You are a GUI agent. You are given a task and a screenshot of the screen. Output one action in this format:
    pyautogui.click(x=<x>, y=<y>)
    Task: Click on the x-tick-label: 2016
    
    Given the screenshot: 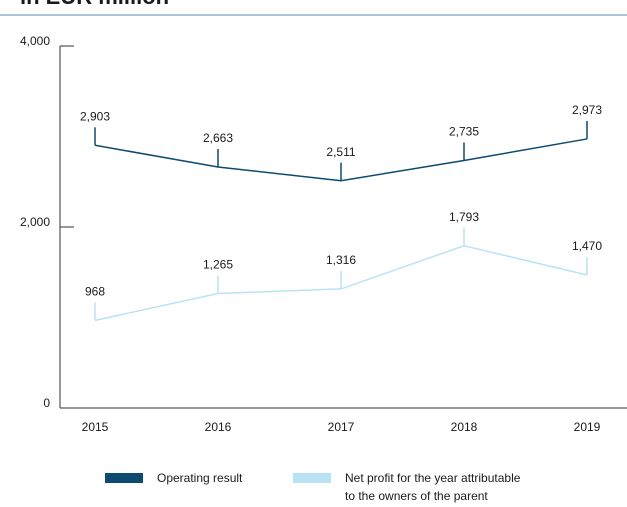 What is the action you would take?
    pyautogui.click(x=218, y=427)
    